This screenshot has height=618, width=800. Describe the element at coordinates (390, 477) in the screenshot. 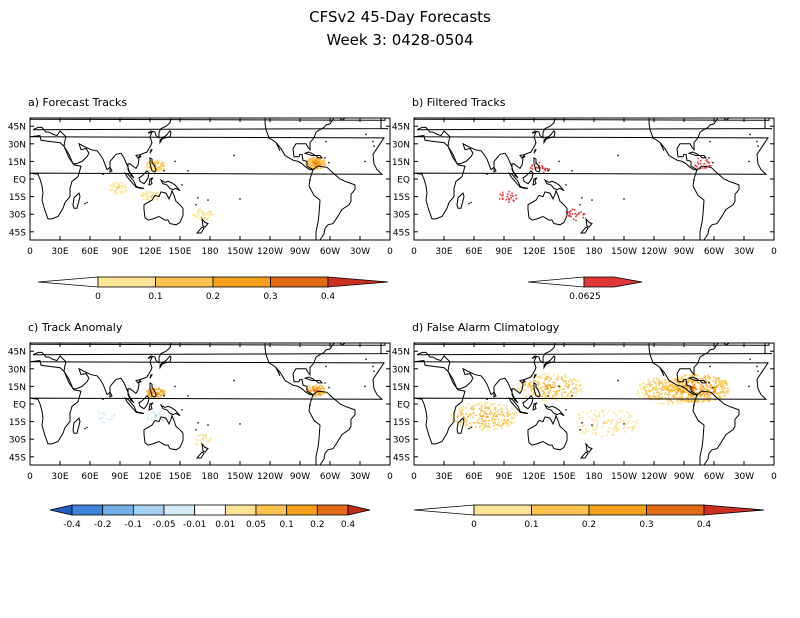

I see `lon-tick-label: 0` at that location.